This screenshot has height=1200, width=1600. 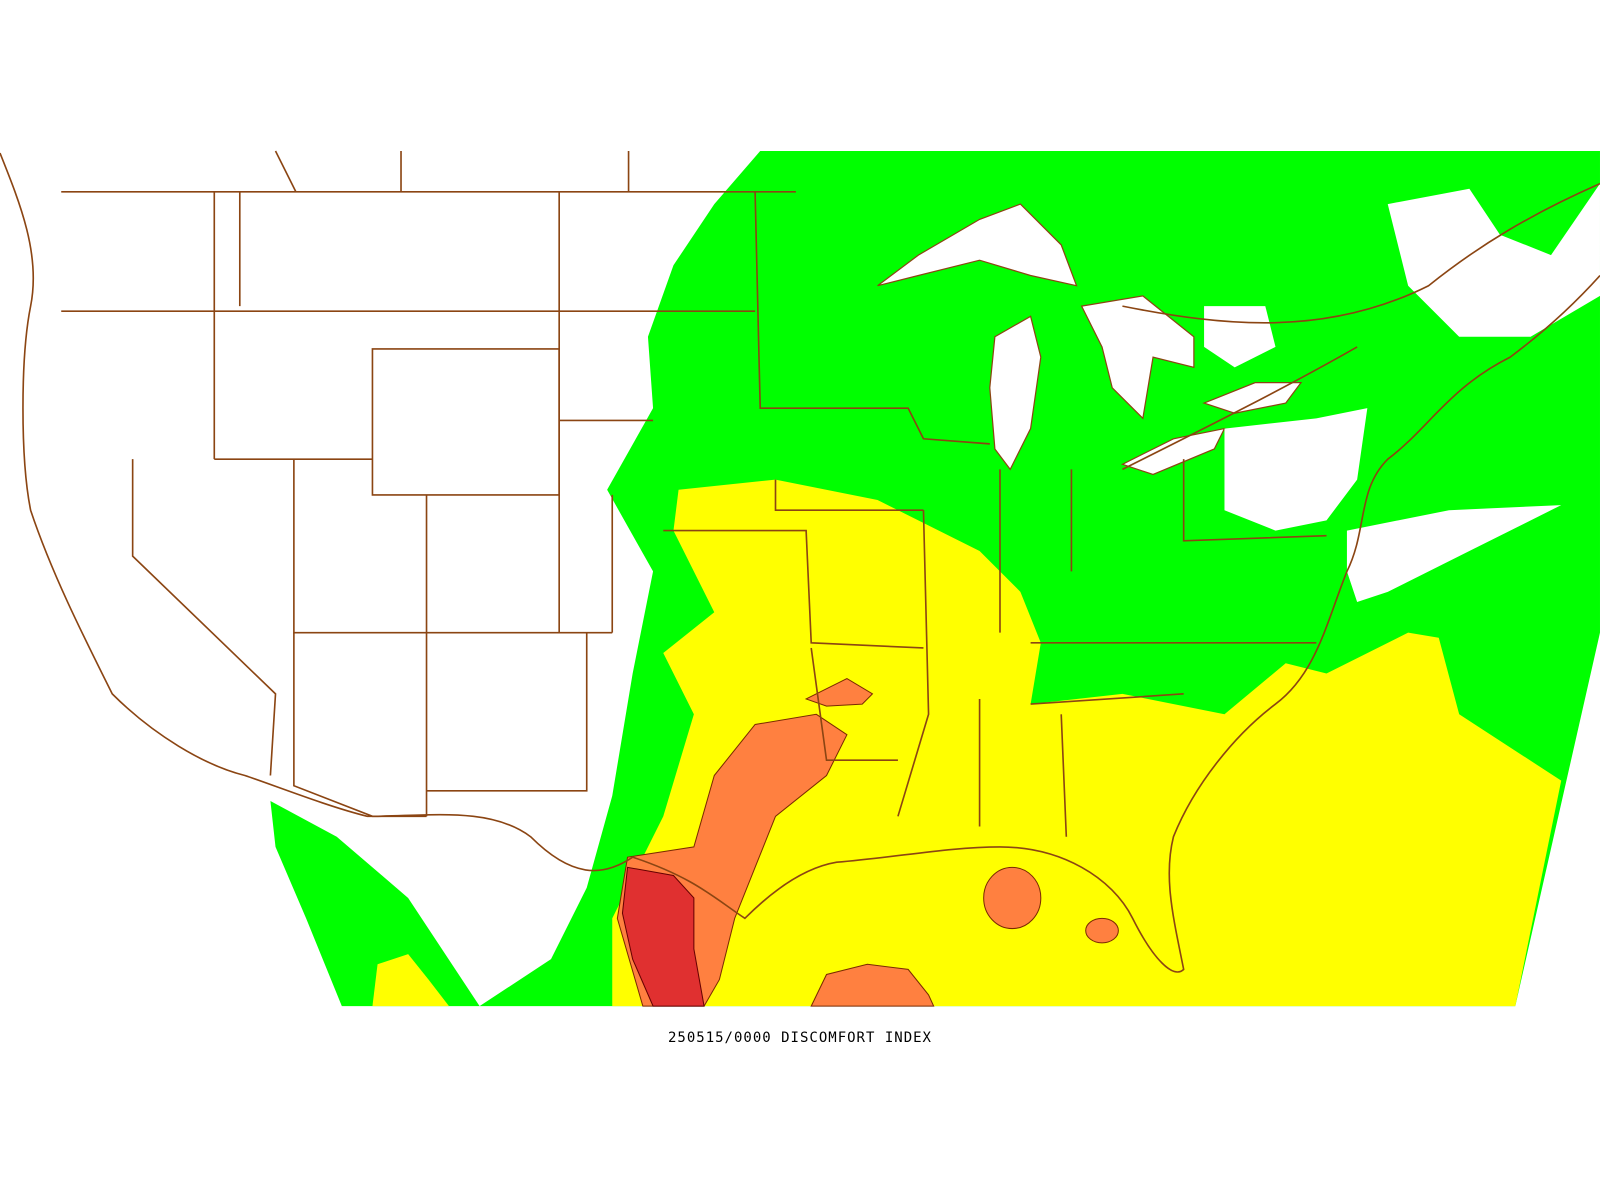 What do you see at coordinates (375, 904) in the screenshot?
I see `zone-green-mexico` at bounding box center [375, 904].